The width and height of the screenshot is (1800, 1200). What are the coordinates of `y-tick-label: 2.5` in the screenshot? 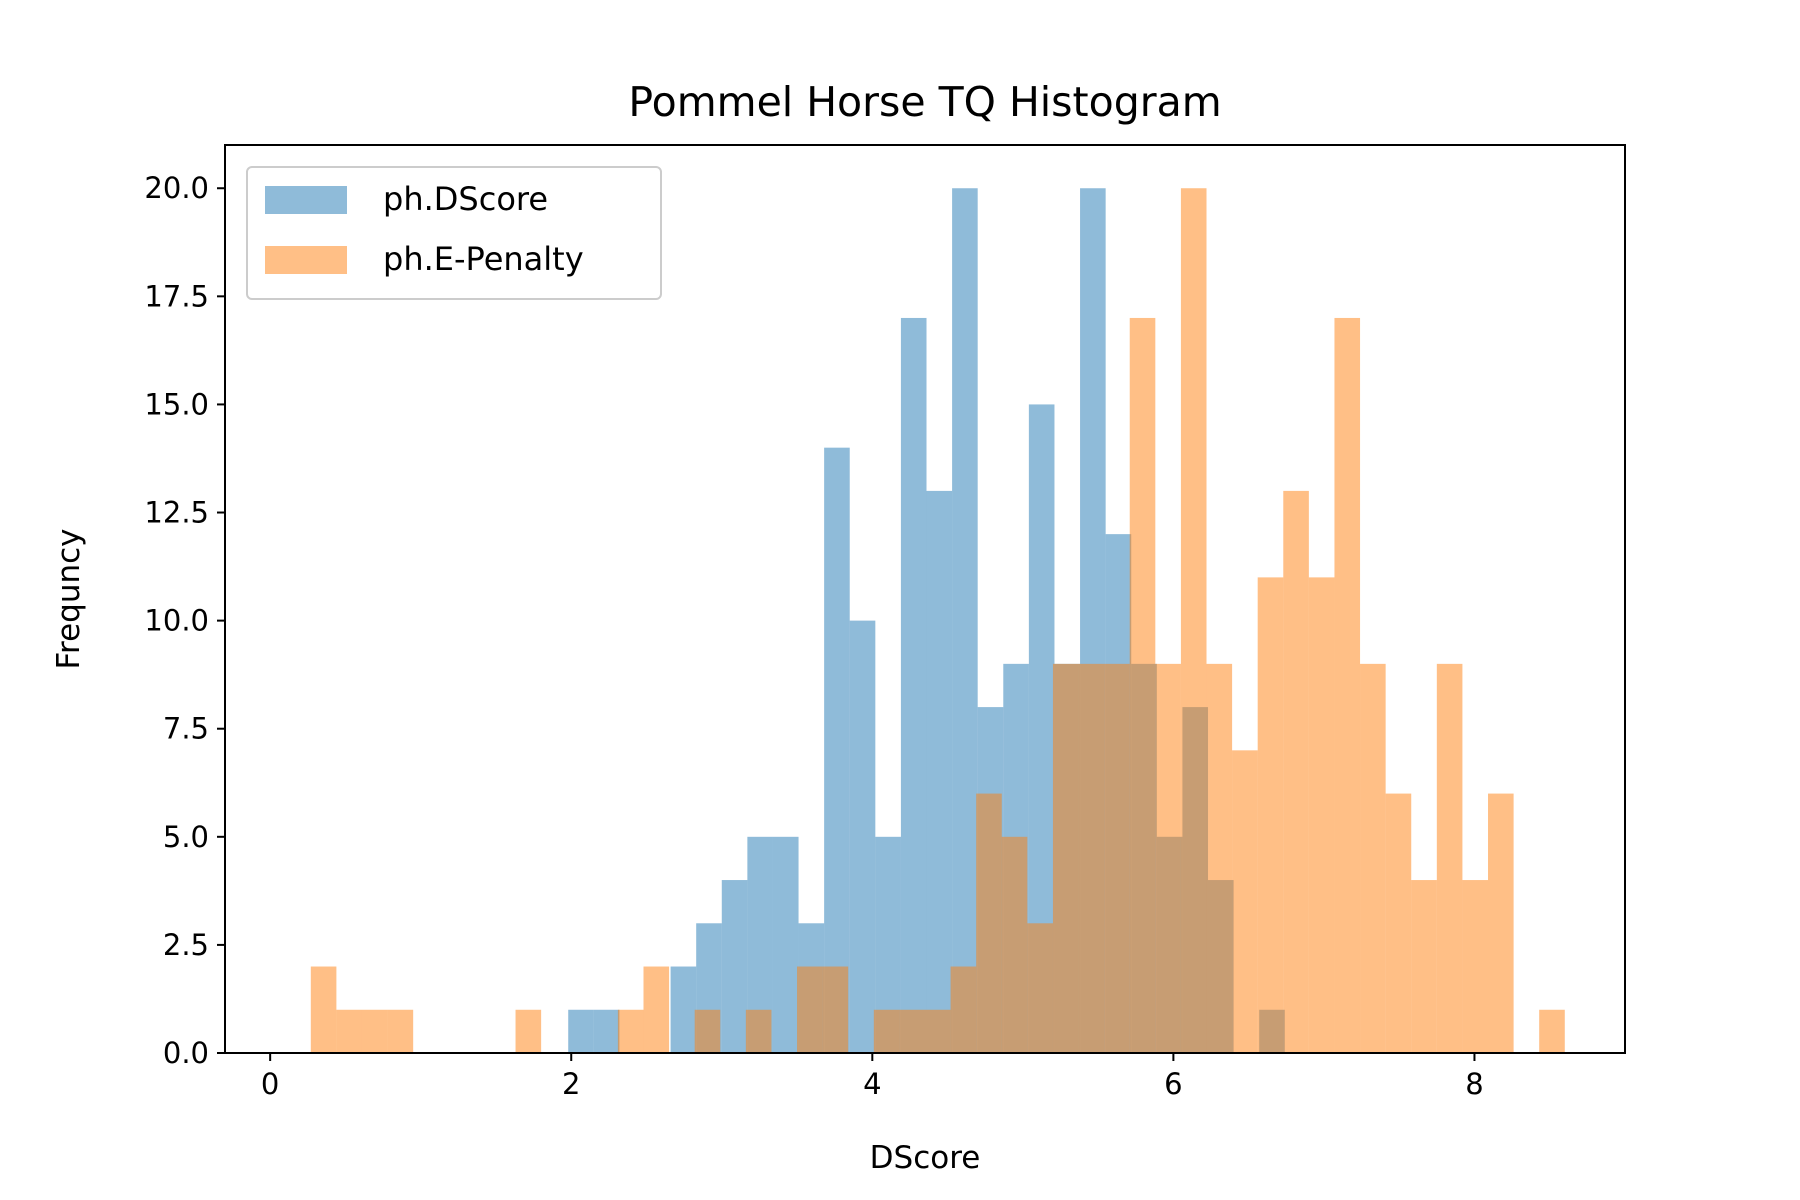 It's located at (186, 945).